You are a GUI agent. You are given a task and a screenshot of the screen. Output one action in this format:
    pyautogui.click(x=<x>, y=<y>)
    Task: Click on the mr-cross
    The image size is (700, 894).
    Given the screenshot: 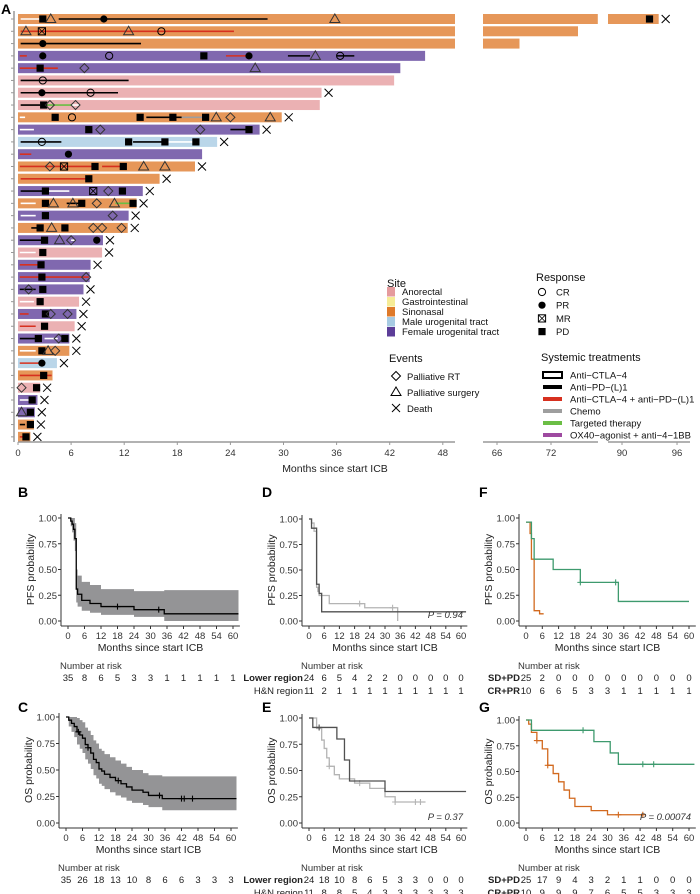 What is the action you would take?
    pyautogui.click(x=93, y=191)
    